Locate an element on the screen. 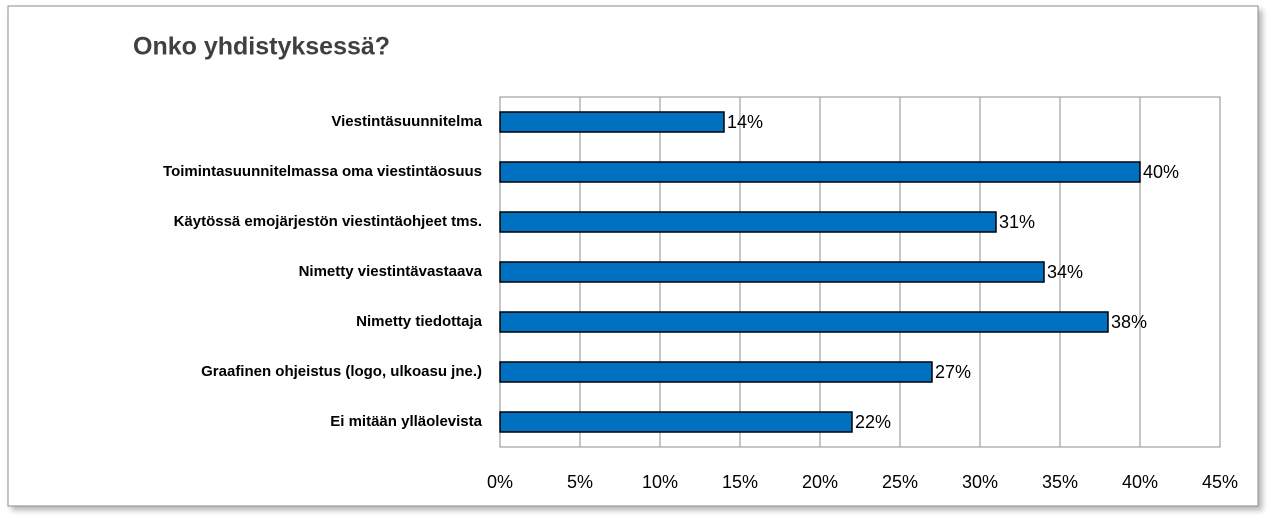 The height and width of the screenshot is (515, 1271). x-tick-label: 30% is located at coordinates (980, 482).